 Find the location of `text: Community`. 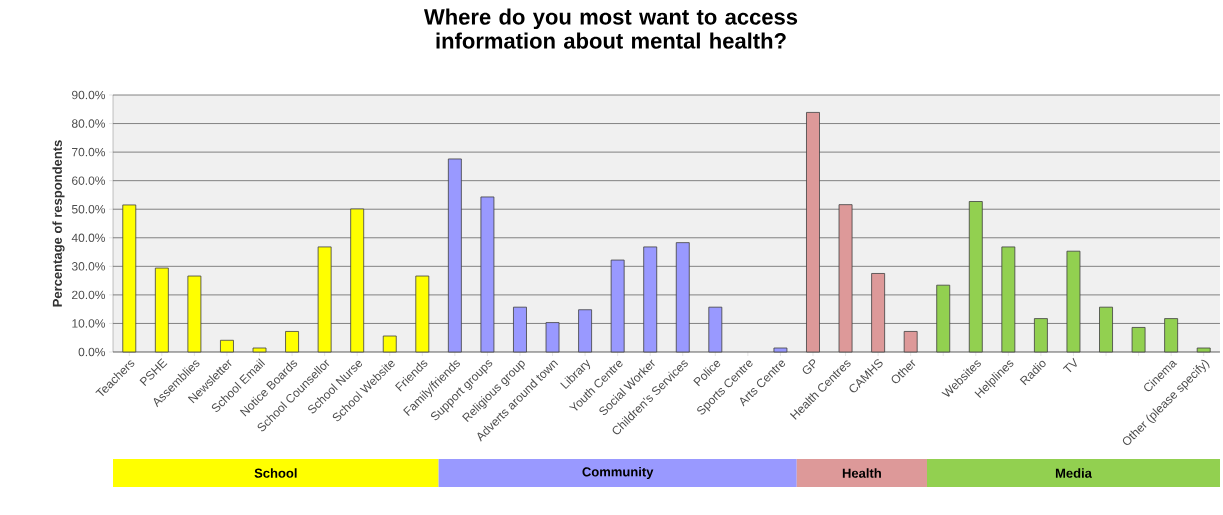

text: Community is located at coordinates (618, 473).